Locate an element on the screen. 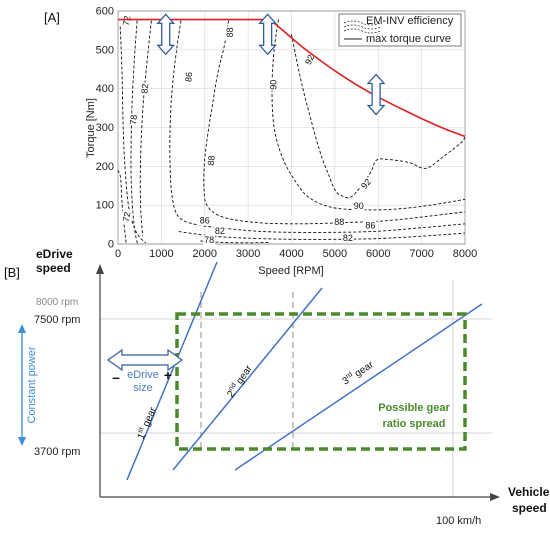 This screenshot has height=533, width=550. y-tick-label: 400 is located at coordinates (105, 89).